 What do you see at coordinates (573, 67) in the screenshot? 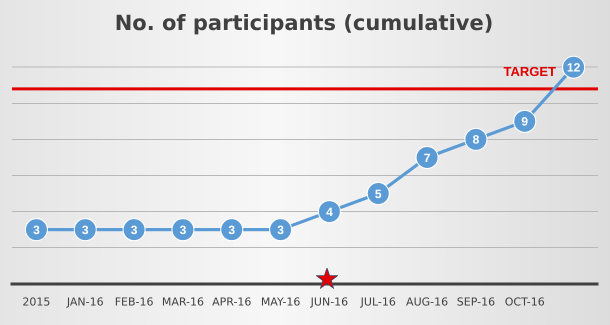
I see `data-label: 12` at bounding box center [573, 67].